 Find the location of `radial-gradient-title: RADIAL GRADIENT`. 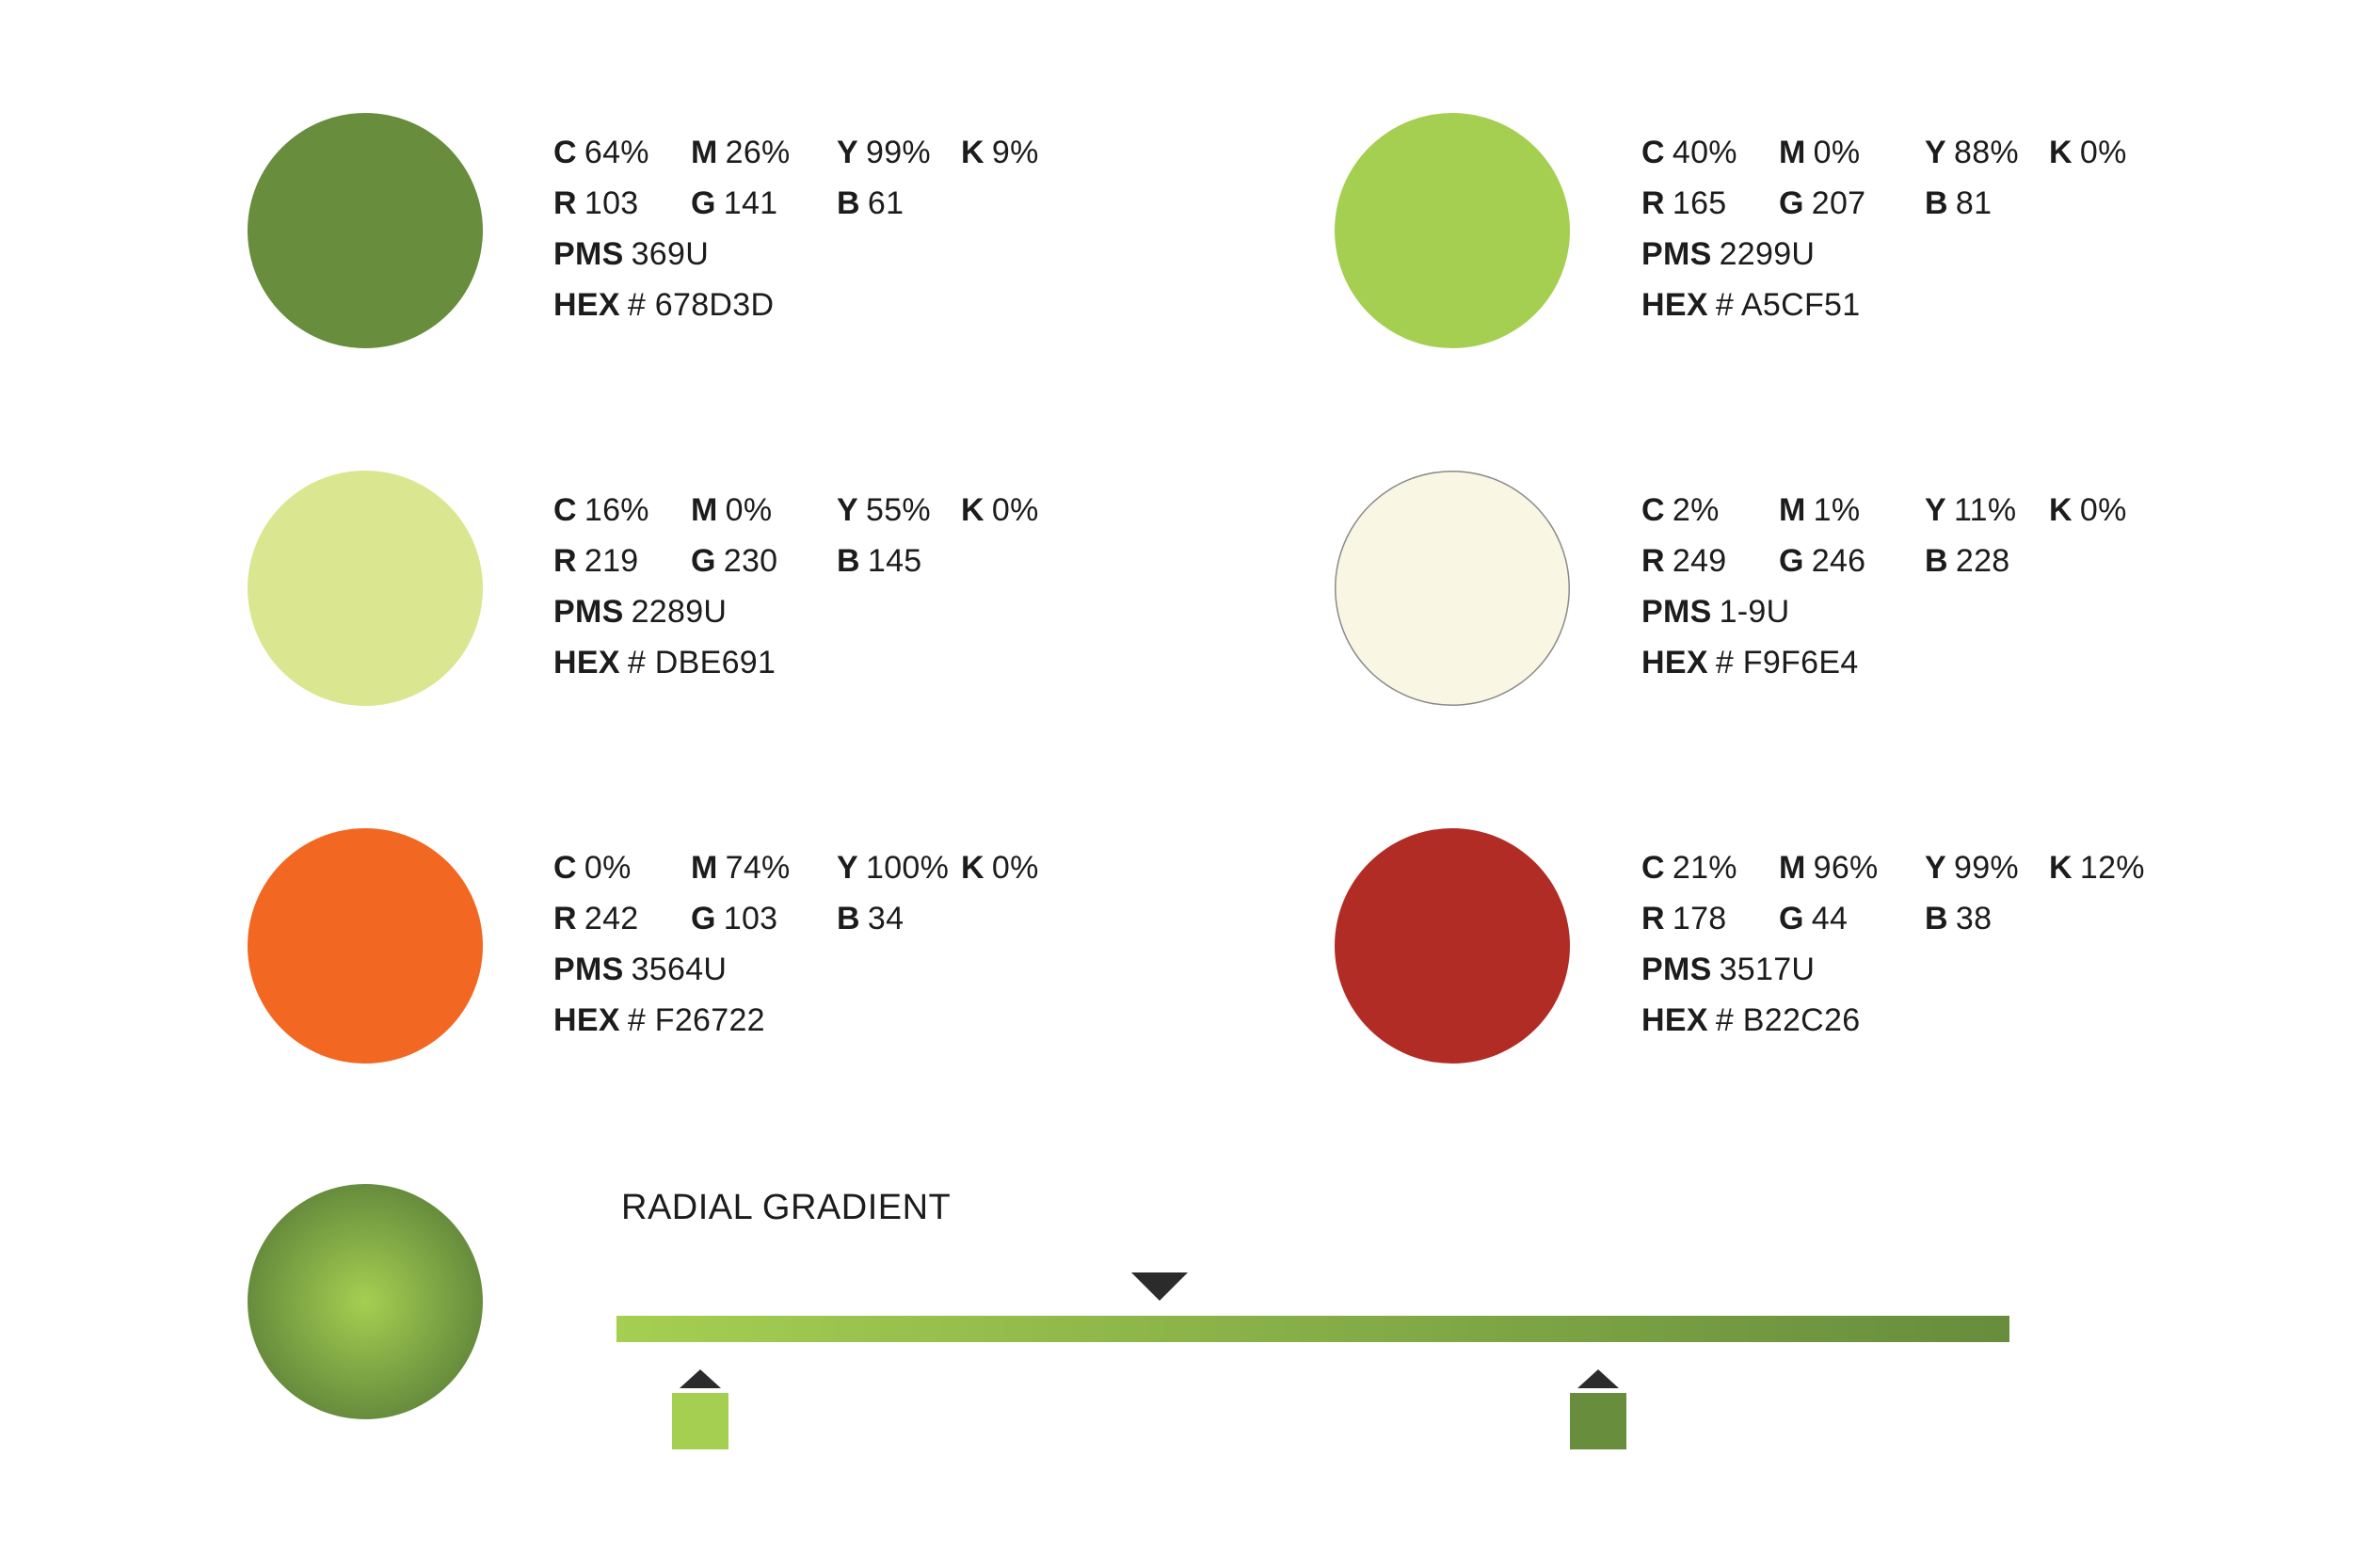

radial-gradient-title: RADIAL GRADIENT is located at coordinates (786, 1207).